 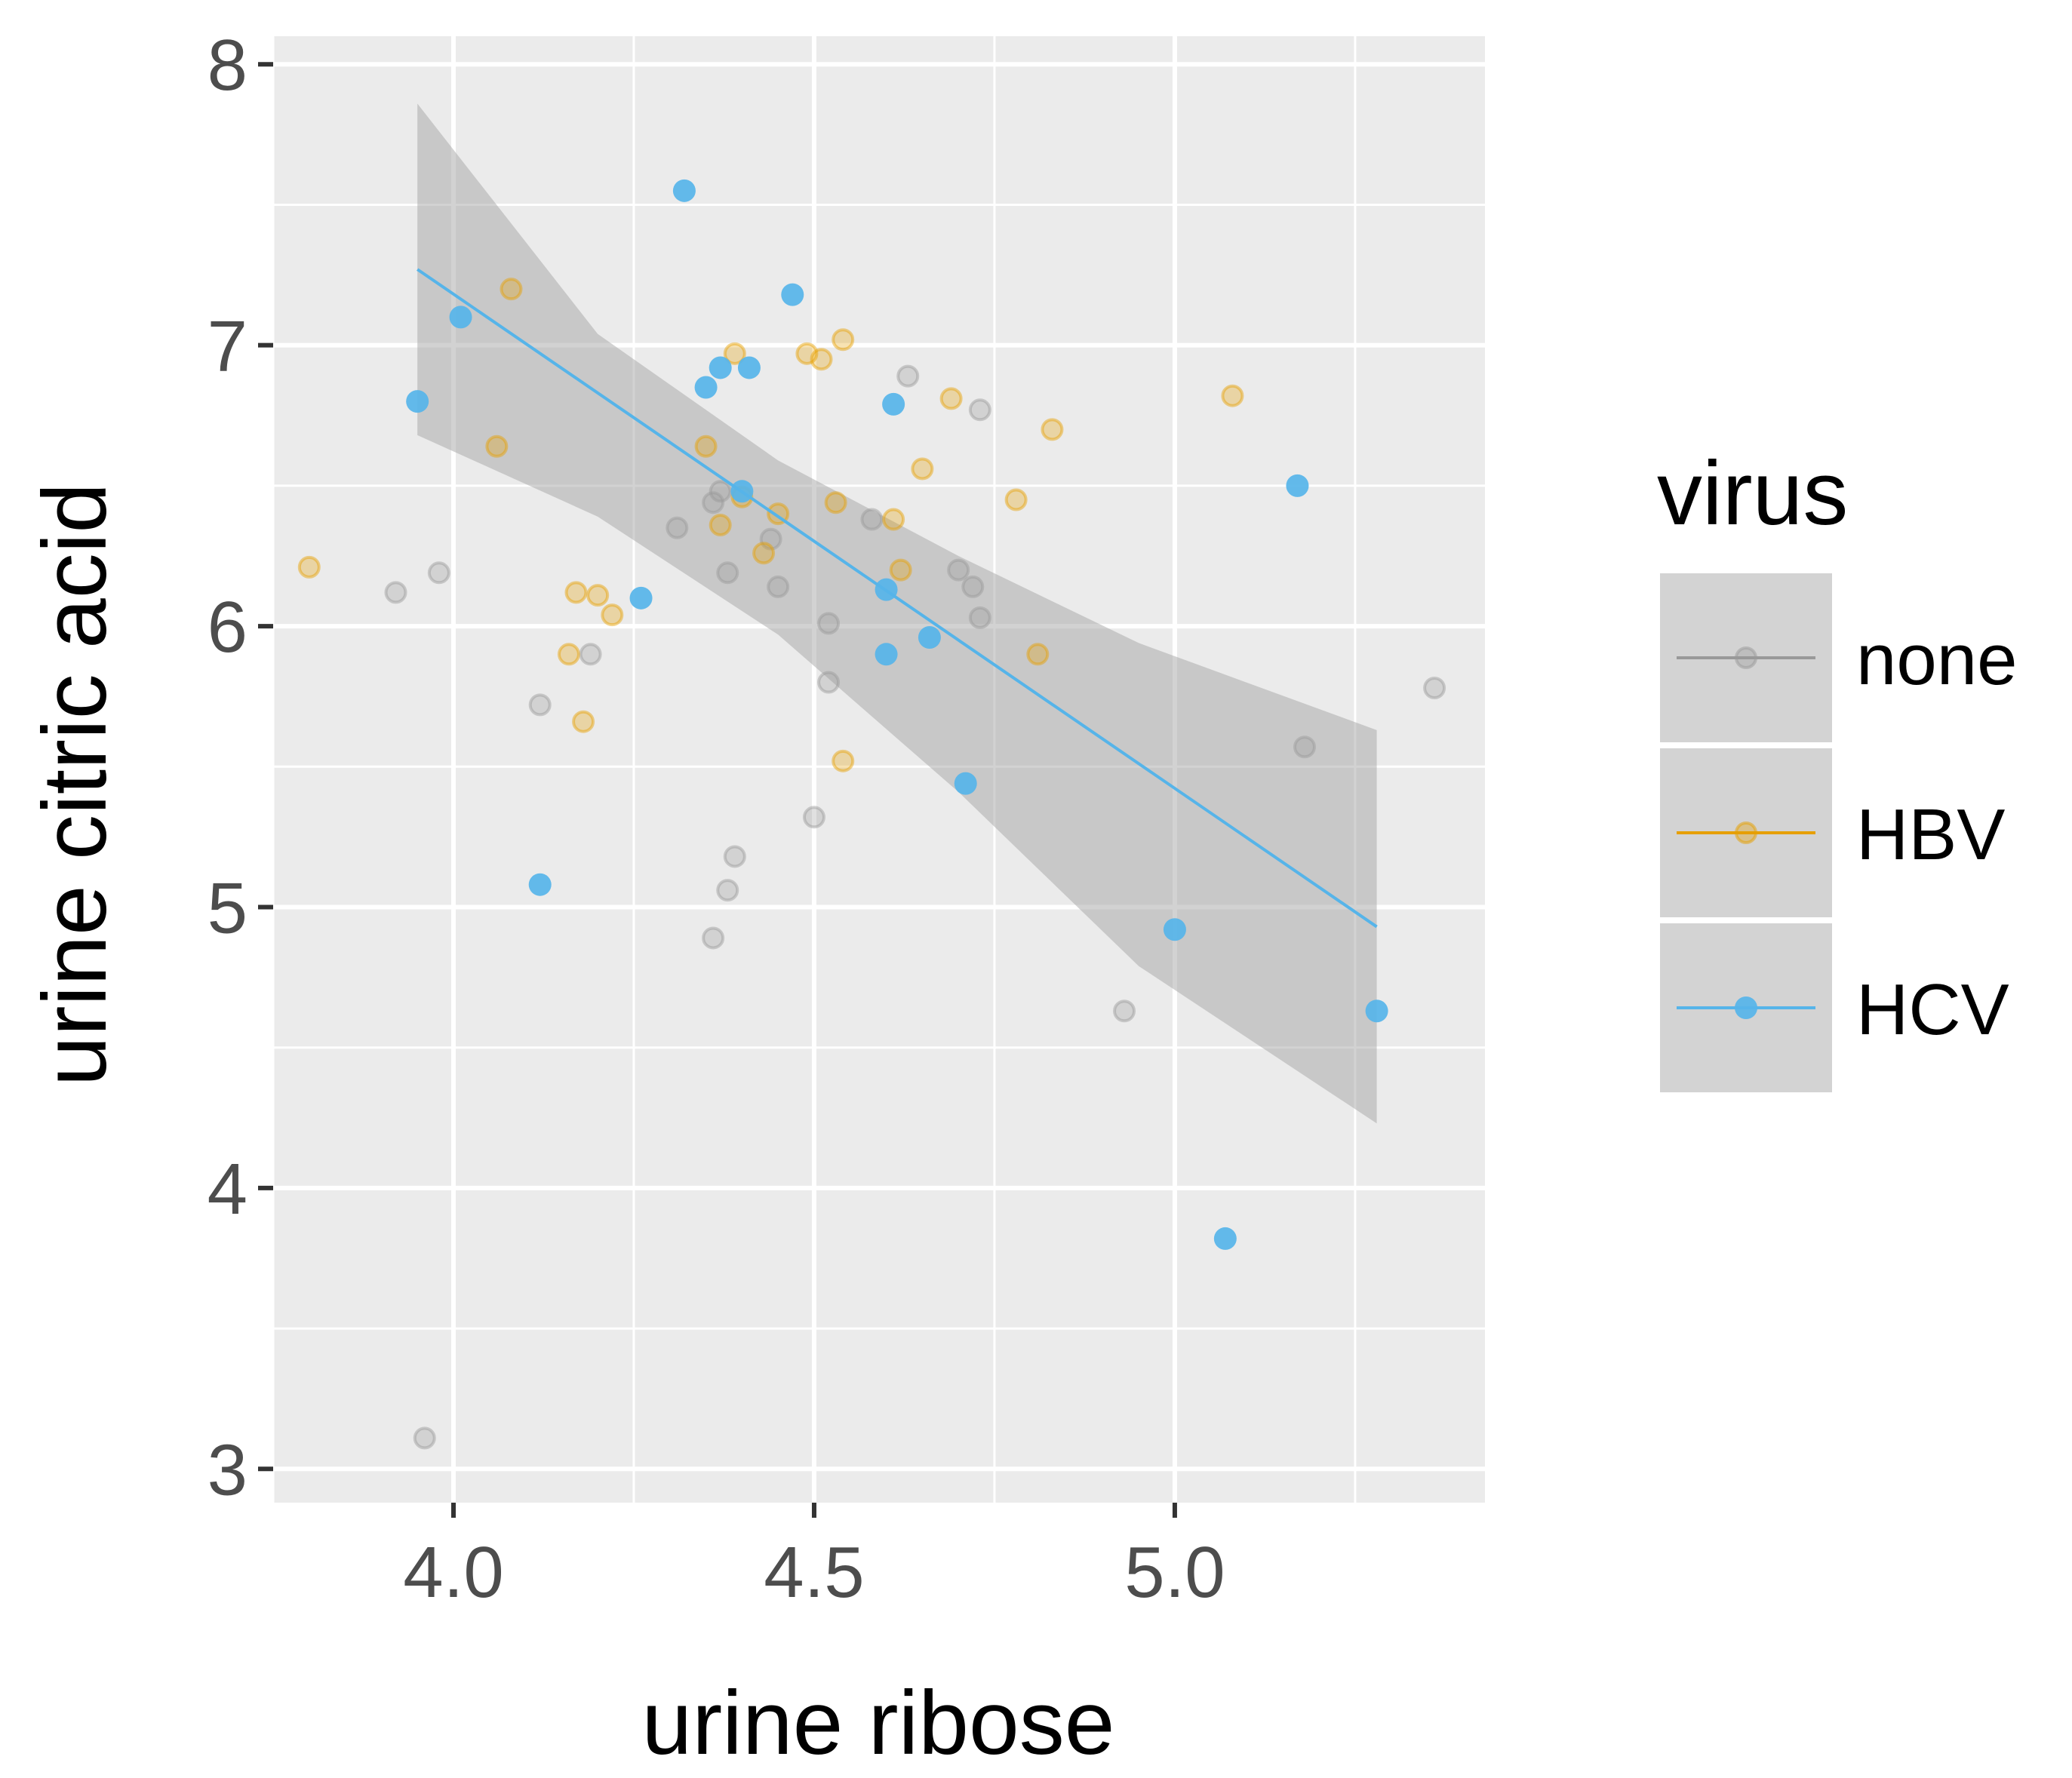 I want to click on x-tick-label: 4.0, so click(x=453, y=1572).